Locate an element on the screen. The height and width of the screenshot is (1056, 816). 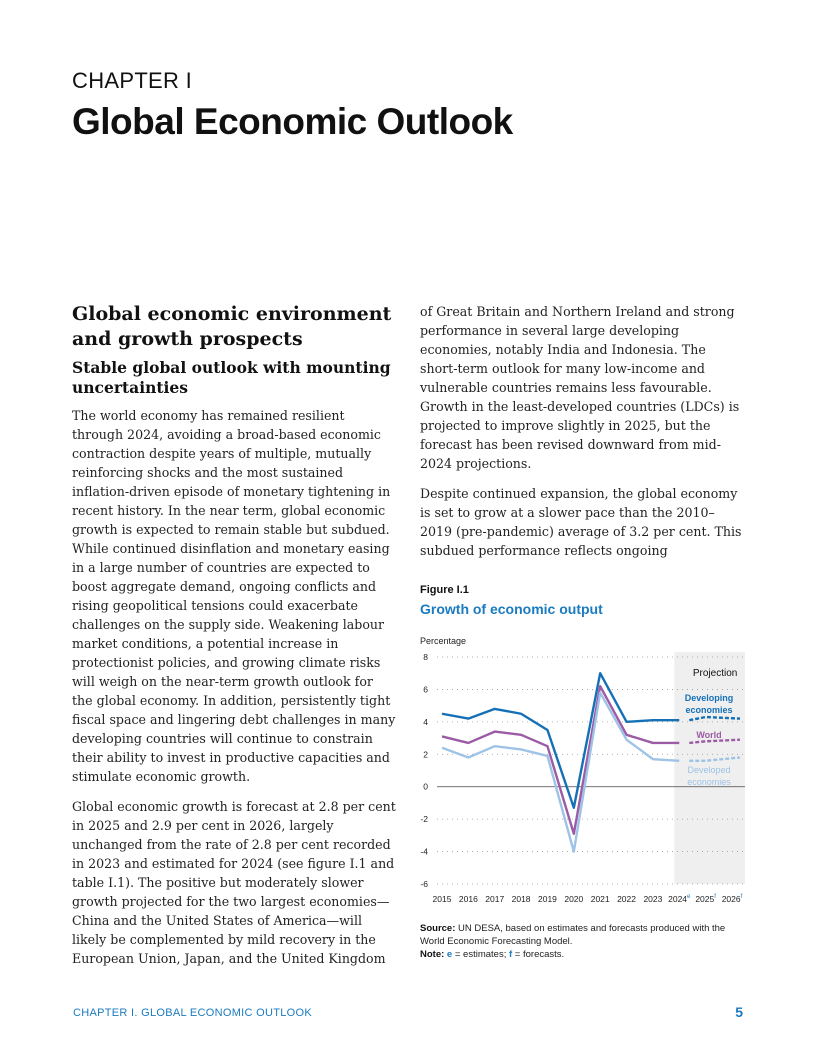
series-label: Developing is located at coordinates (709, 698).